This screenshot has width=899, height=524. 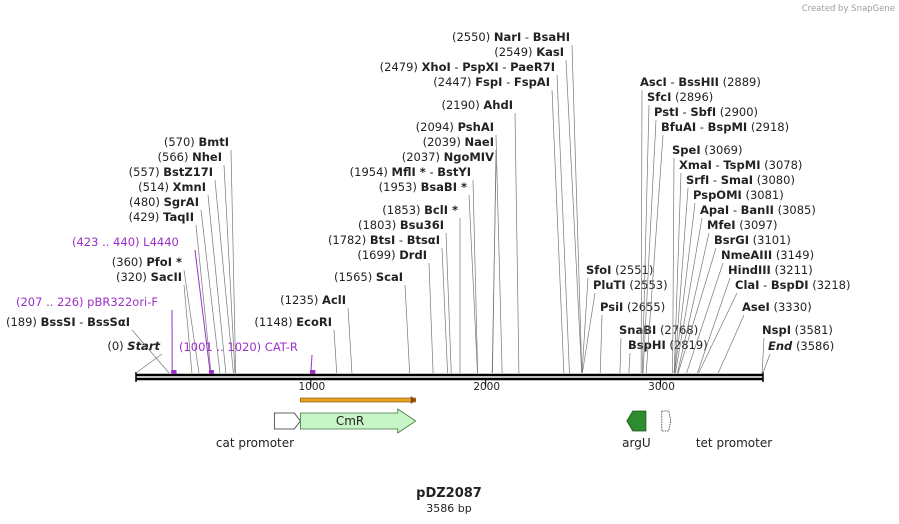 What do you see at coordinates (777, 307) in the screenshot?
I see `site-label: AseI (3330)` at bounding box center [777, 307].